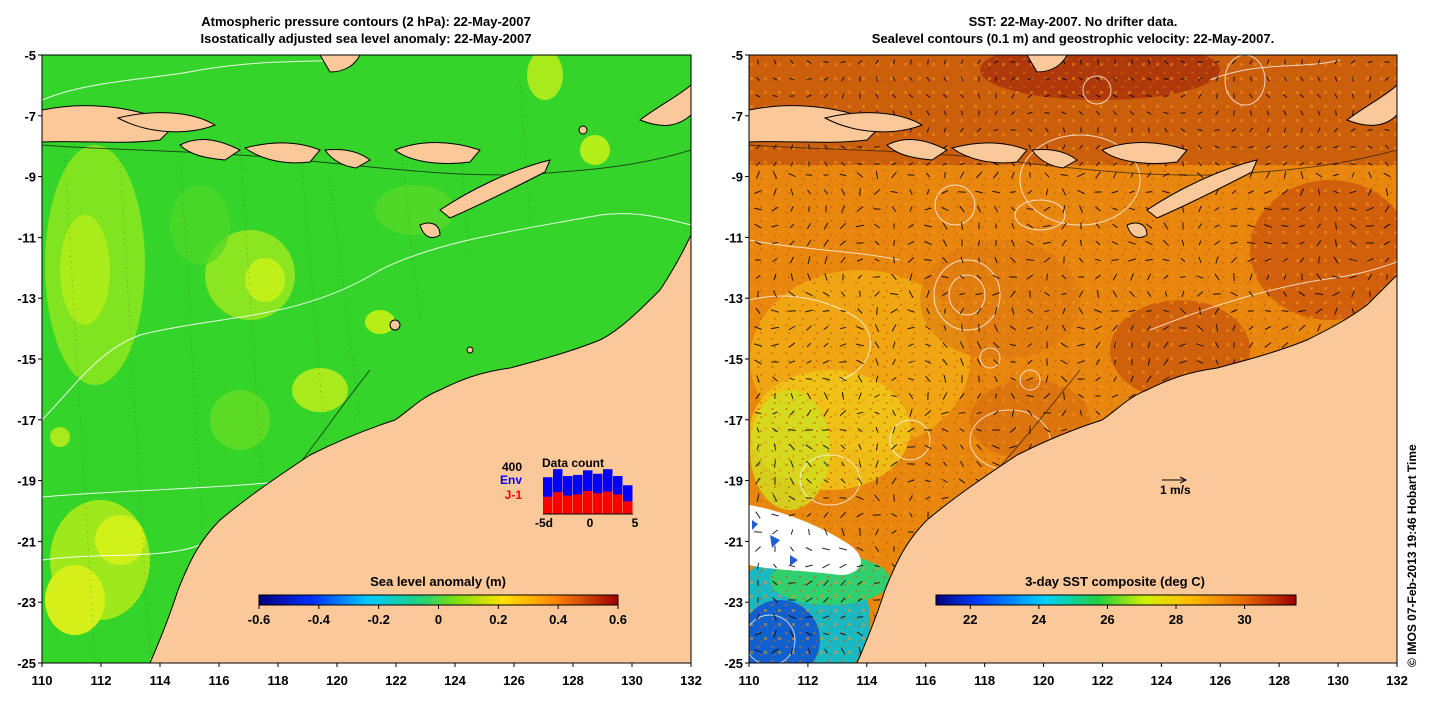 This screenshot has height=710, width=1440. What do you see at coordinates (590, 523) in the screenshot?
I see `inset-x-label-mid: 0` at bounding box center [590, 523].